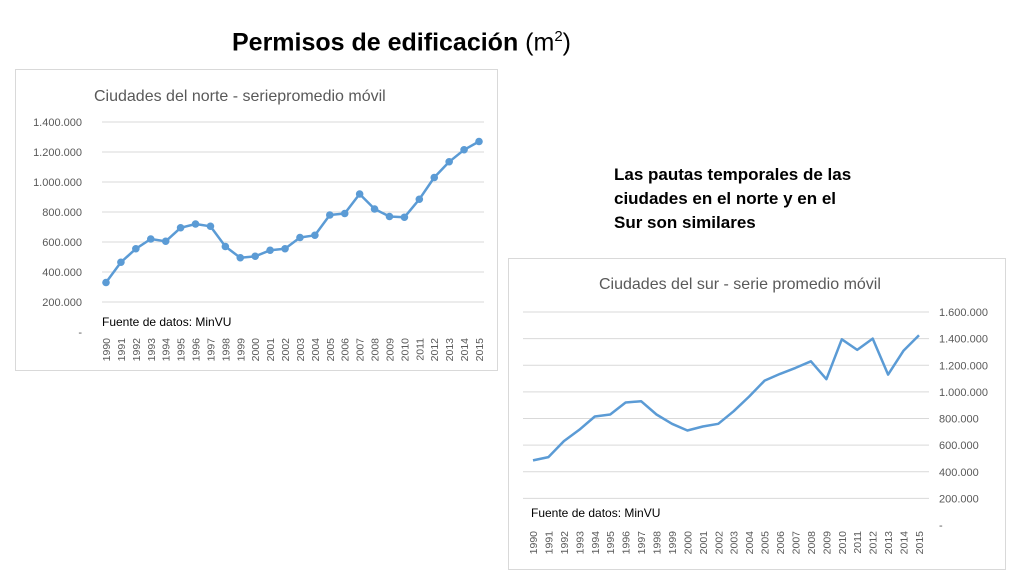  I want to click on slide-title-superscript: 2, so click(558, 36).